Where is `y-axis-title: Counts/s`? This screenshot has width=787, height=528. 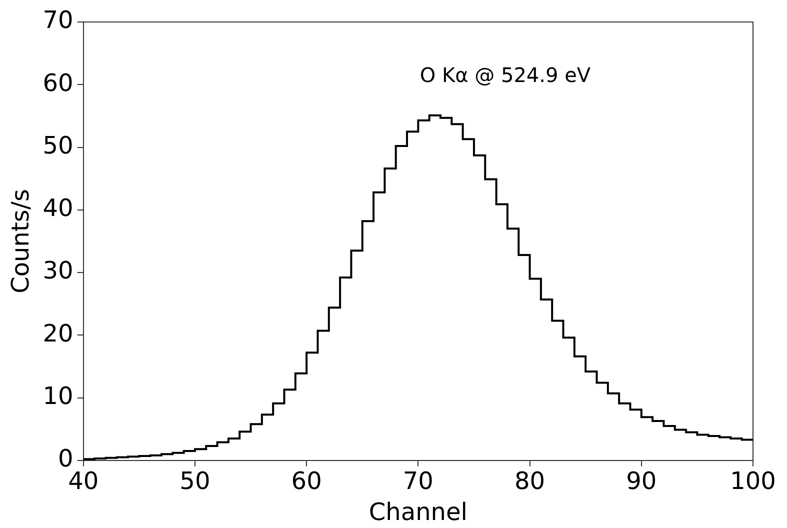
y-axis-title: Counts/s is located at coordinates (20, 241).